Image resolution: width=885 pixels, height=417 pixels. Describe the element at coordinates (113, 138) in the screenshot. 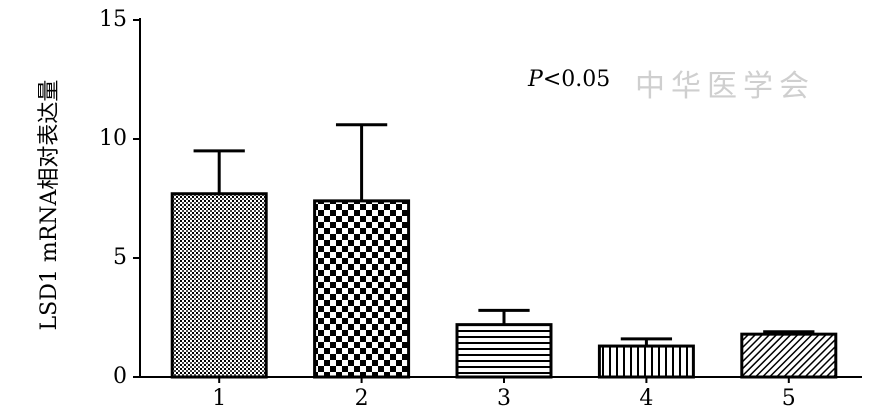

I see `y-tick-label: 10` at that location.